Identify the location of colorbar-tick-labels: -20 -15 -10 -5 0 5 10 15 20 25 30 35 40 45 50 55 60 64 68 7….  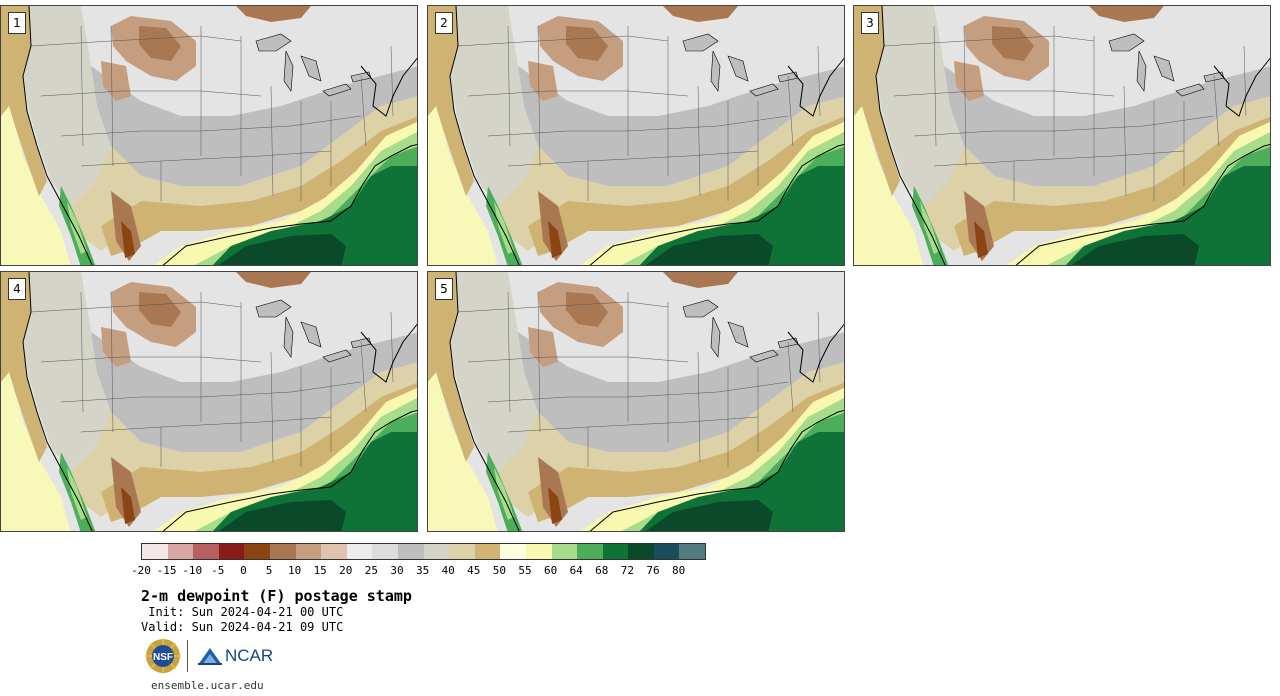
(446, 571).